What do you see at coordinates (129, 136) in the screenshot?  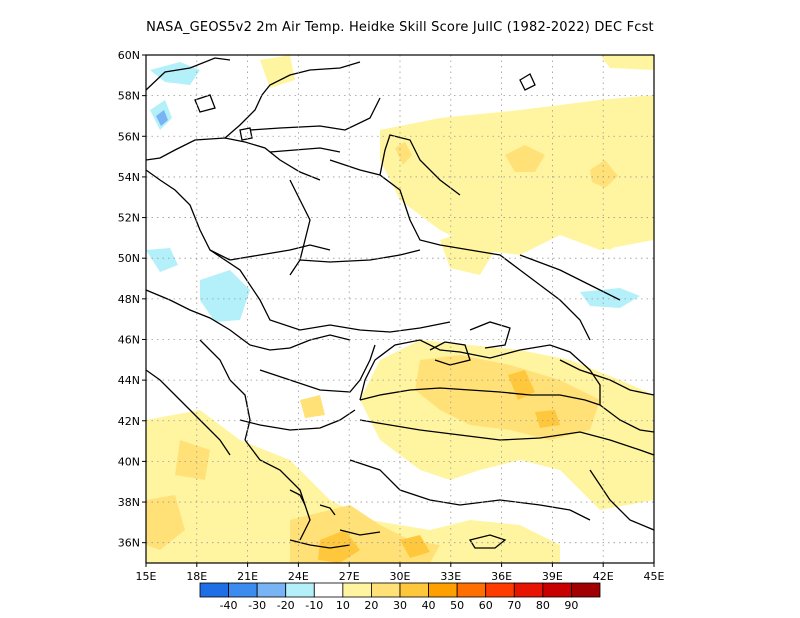 I see `lat-tick-label: 56N` at bounding box center [129, 136].